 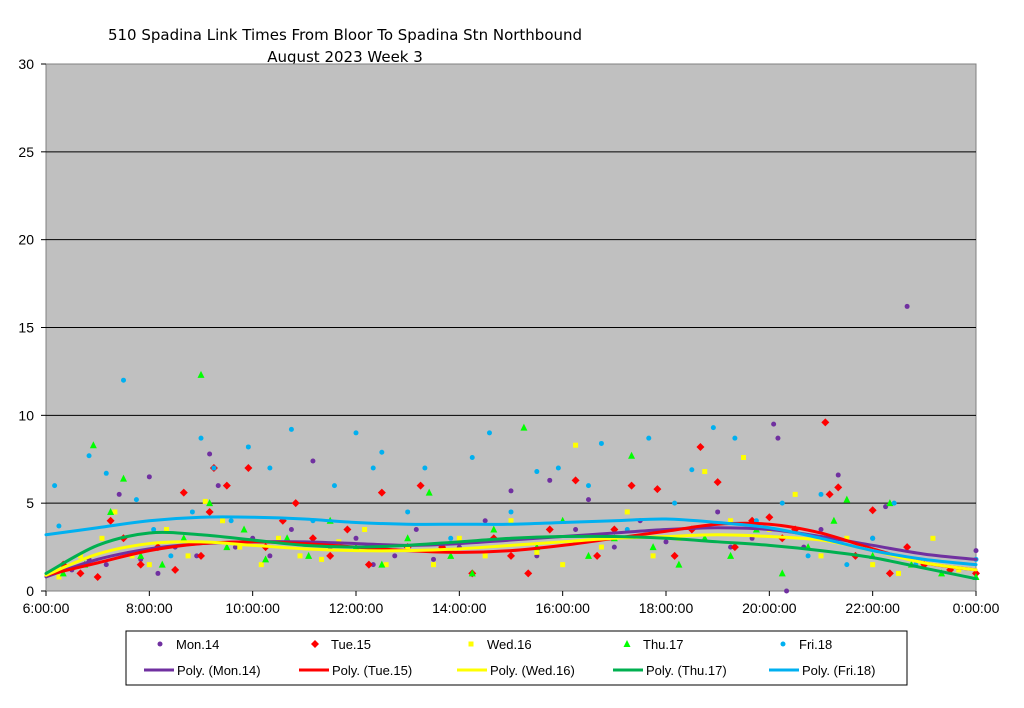 I want to click on legend-label: Mon.14, so click(x=197, y=644).